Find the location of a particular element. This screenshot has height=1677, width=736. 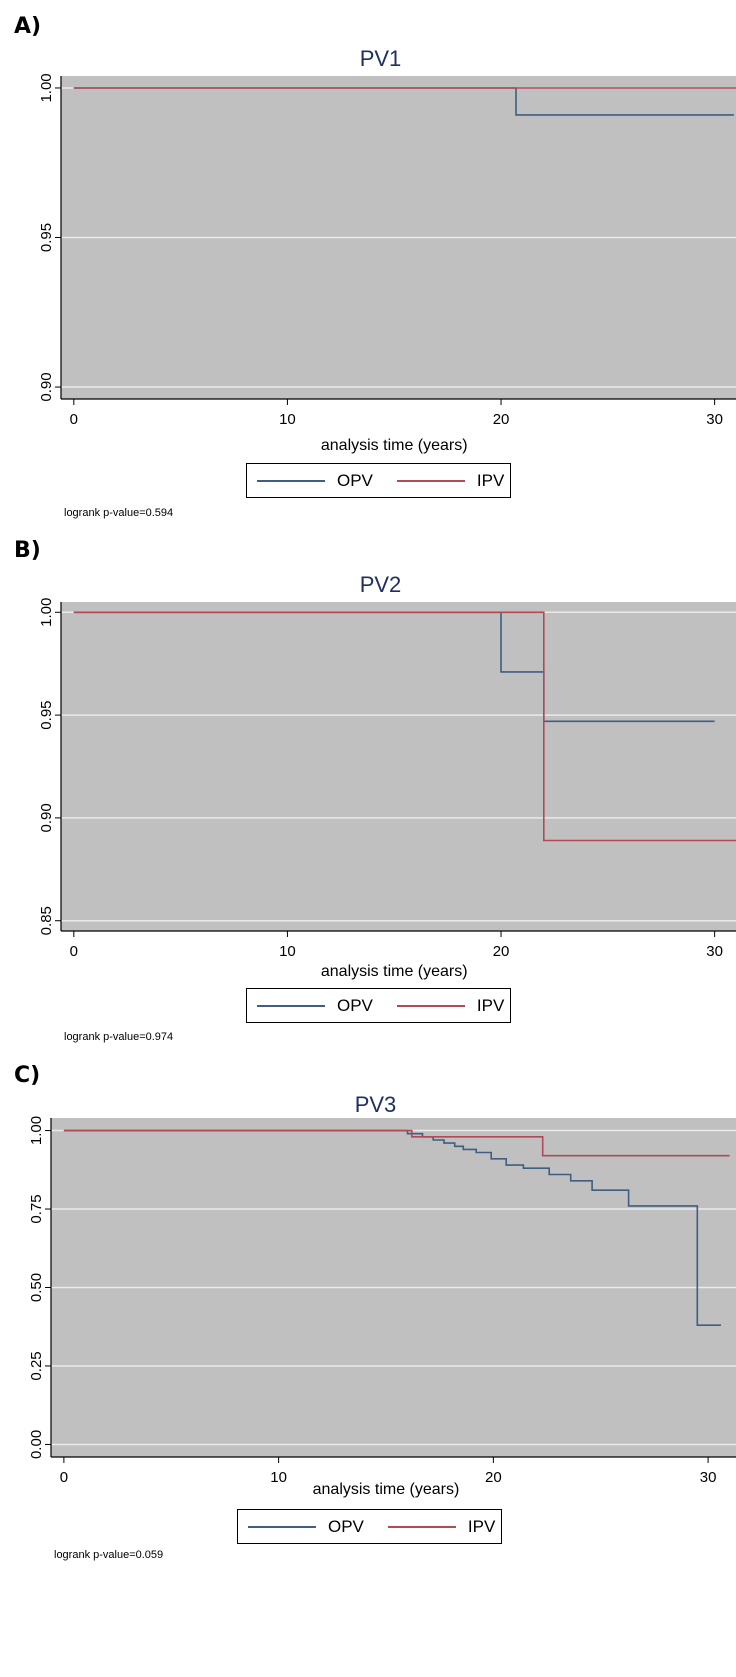

chart-title: PV2 is located at coordinates (381, 584).